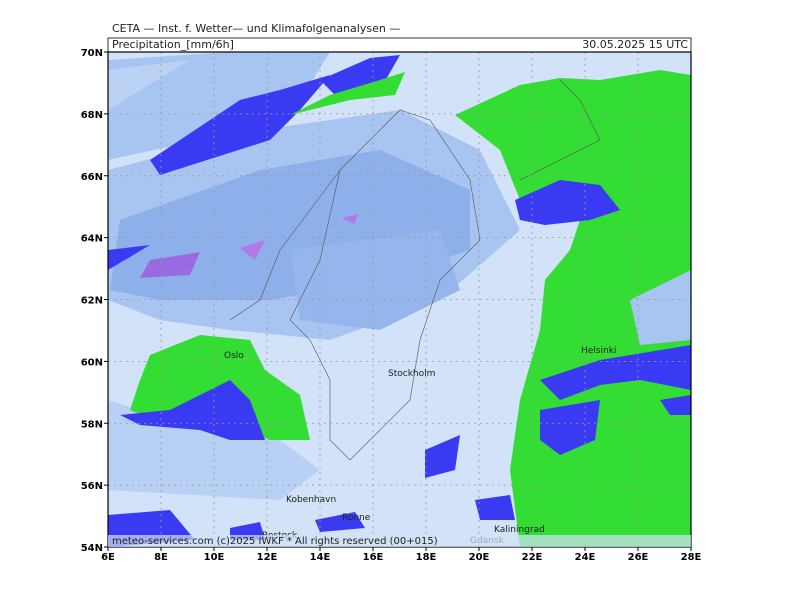 The height and width of the screenshot is (604, 800). I want to click on y-tick-label: 56N, so click(92, 486).